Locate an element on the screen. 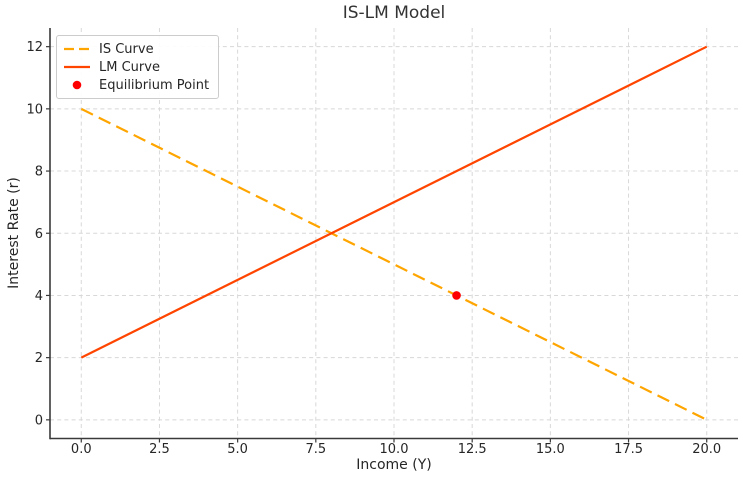 The width and height of the screenshot is (743, 485). chart-title: IS-LM Model is located at coordinates (394, 13).